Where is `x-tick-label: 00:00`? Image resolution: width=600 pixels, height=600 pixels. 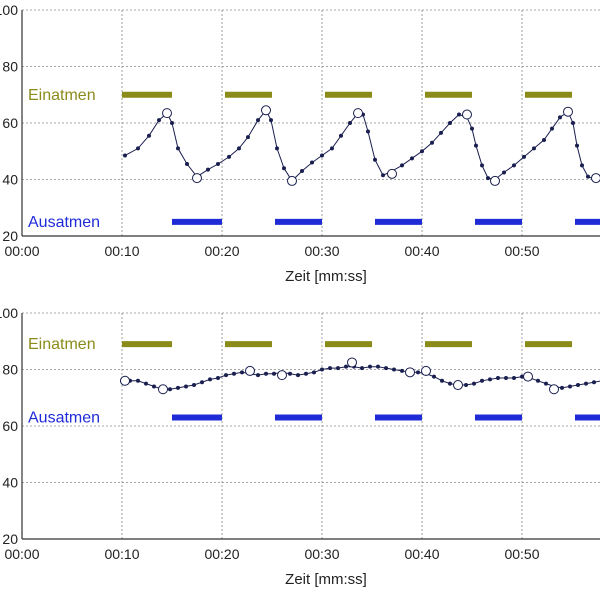
x-tick-label: 00:00 is located at coordinates (21, 554).